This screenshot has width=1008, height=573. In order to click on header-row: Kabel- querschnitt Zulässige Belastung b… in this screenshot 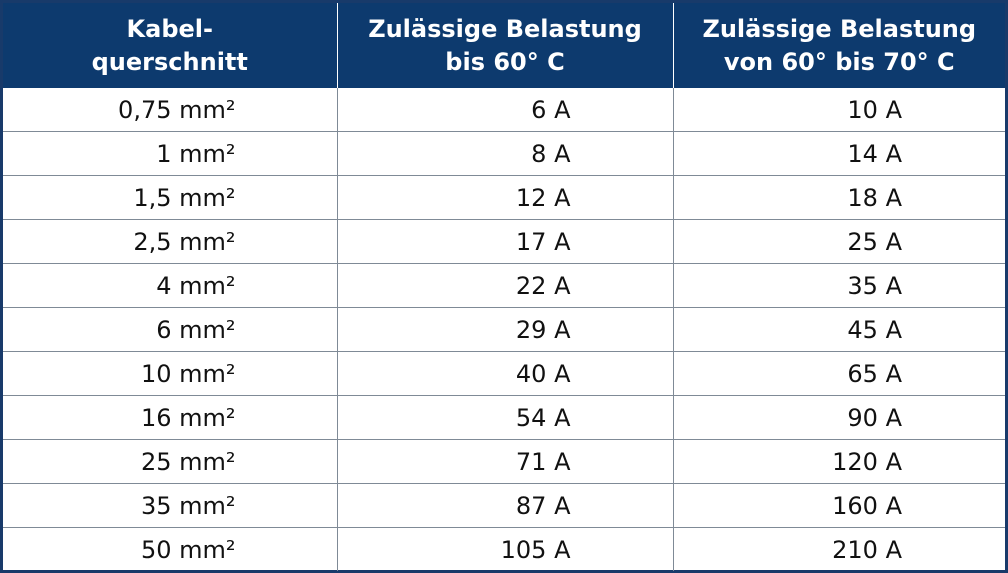, I will do `click(504, 45)`.